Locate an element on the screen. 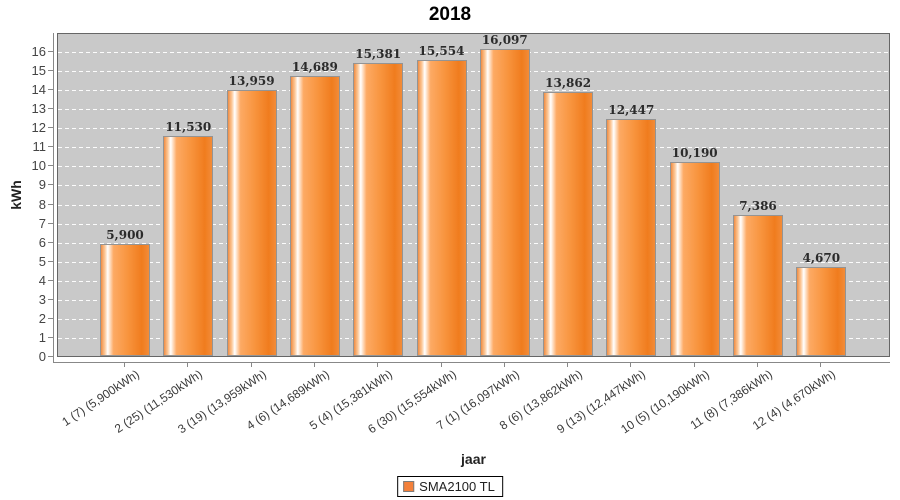  y-tick-label: 9 is located at coordinates (42, 185).